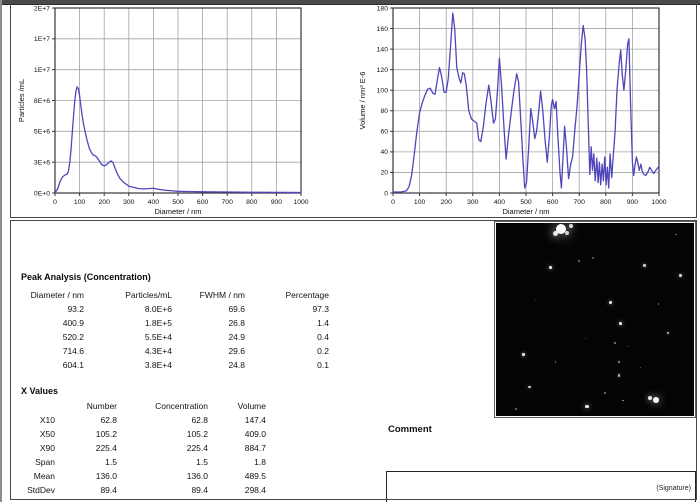 The image size is (700, 502). Describe the element at coordinates (197, 434) in the screenshot. I see `table-cell: 105.2` at that location.